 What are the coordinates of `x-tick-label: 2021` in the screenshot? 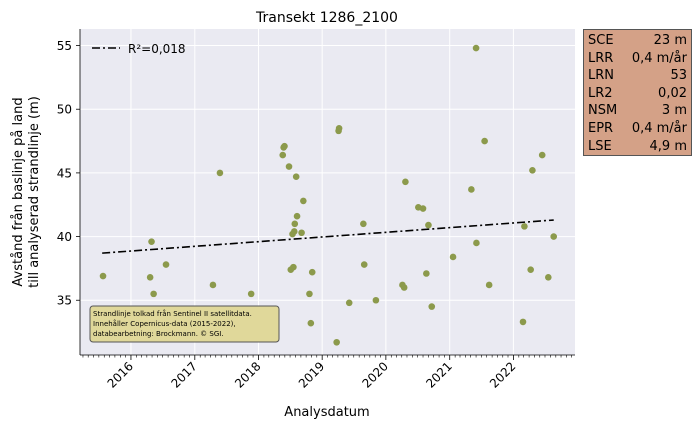 It's located at (438, 374).